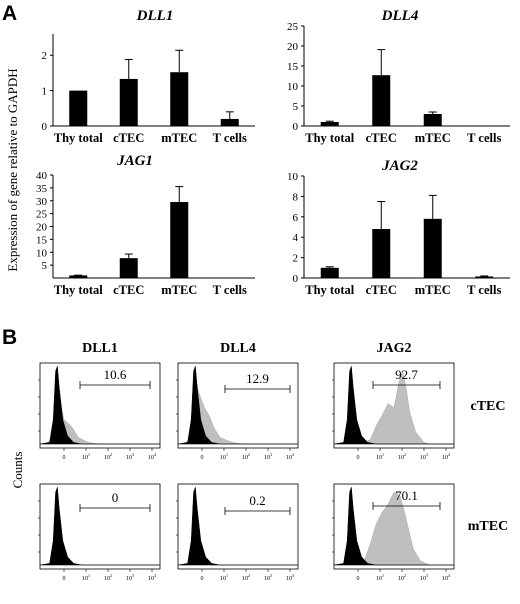  What do you see at coordinates (488, 526) in the screenshot?
I see `row-label-mtec: mTEC` at bounding box center [488, 526].